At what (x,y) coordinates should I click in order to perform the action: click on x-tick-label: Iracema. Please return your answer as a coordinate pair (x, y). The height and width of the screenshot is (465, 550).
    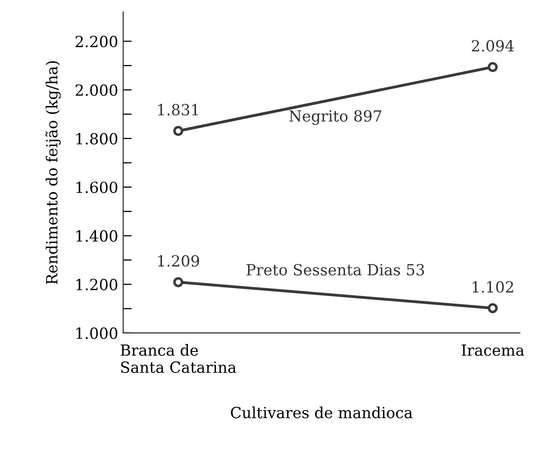
    Looking at the image, I should click on (493, 350).